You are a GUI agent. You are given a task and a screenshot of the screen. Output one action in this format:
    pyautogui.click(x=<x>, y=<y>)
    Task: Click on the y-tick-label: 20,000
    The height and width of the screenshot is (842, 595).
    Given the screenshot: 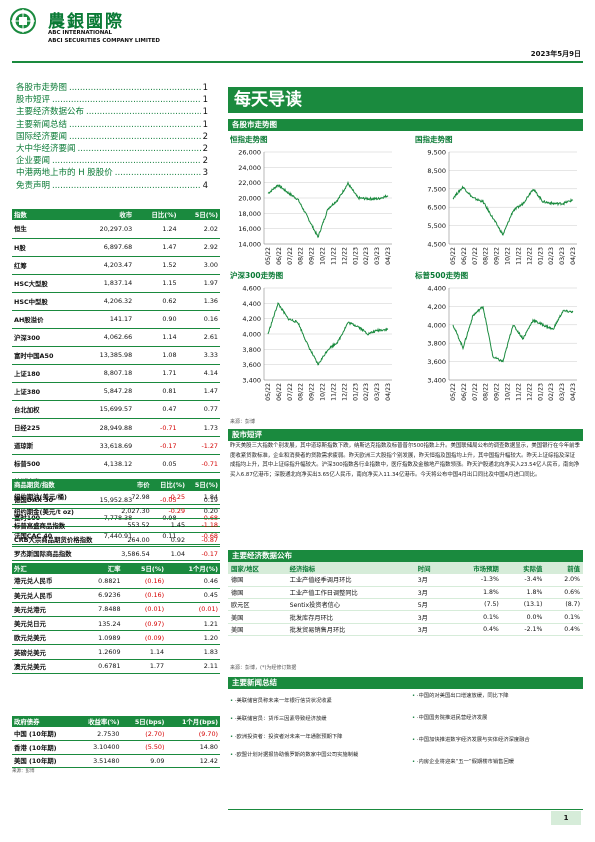 What is the action you would take?
    pyautogui.click(x=249, y=199)
    